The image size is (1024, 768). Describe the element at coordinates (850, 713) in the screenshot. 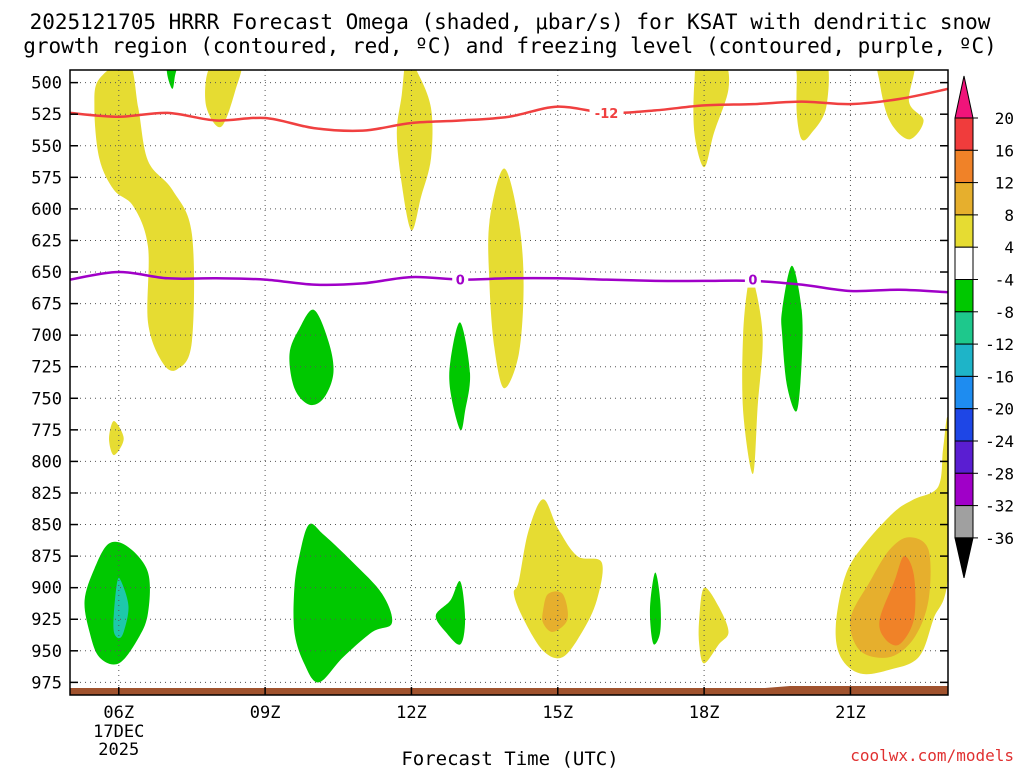

I see `x-tick-label-21Z: 21Z` at that location.